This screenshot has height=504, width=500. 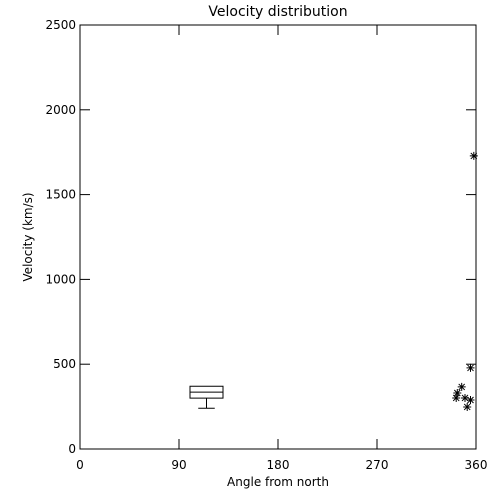 What do you see at coordinates (72, 449) in the screenshot?
I see `y-tick-label: 0` at bounding box center [72, 449].